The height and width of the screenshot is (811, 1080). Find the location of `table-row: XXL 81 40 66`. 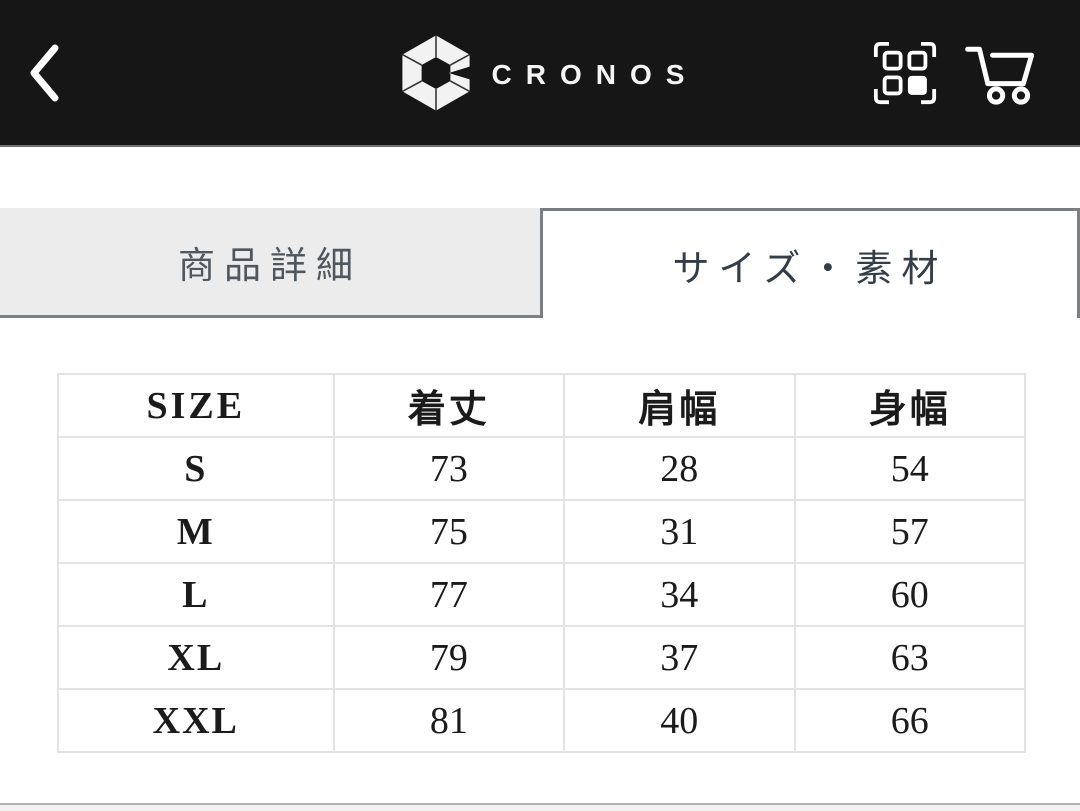

table-row: XXL 81 40 66 is located at coordinates (541, 720).